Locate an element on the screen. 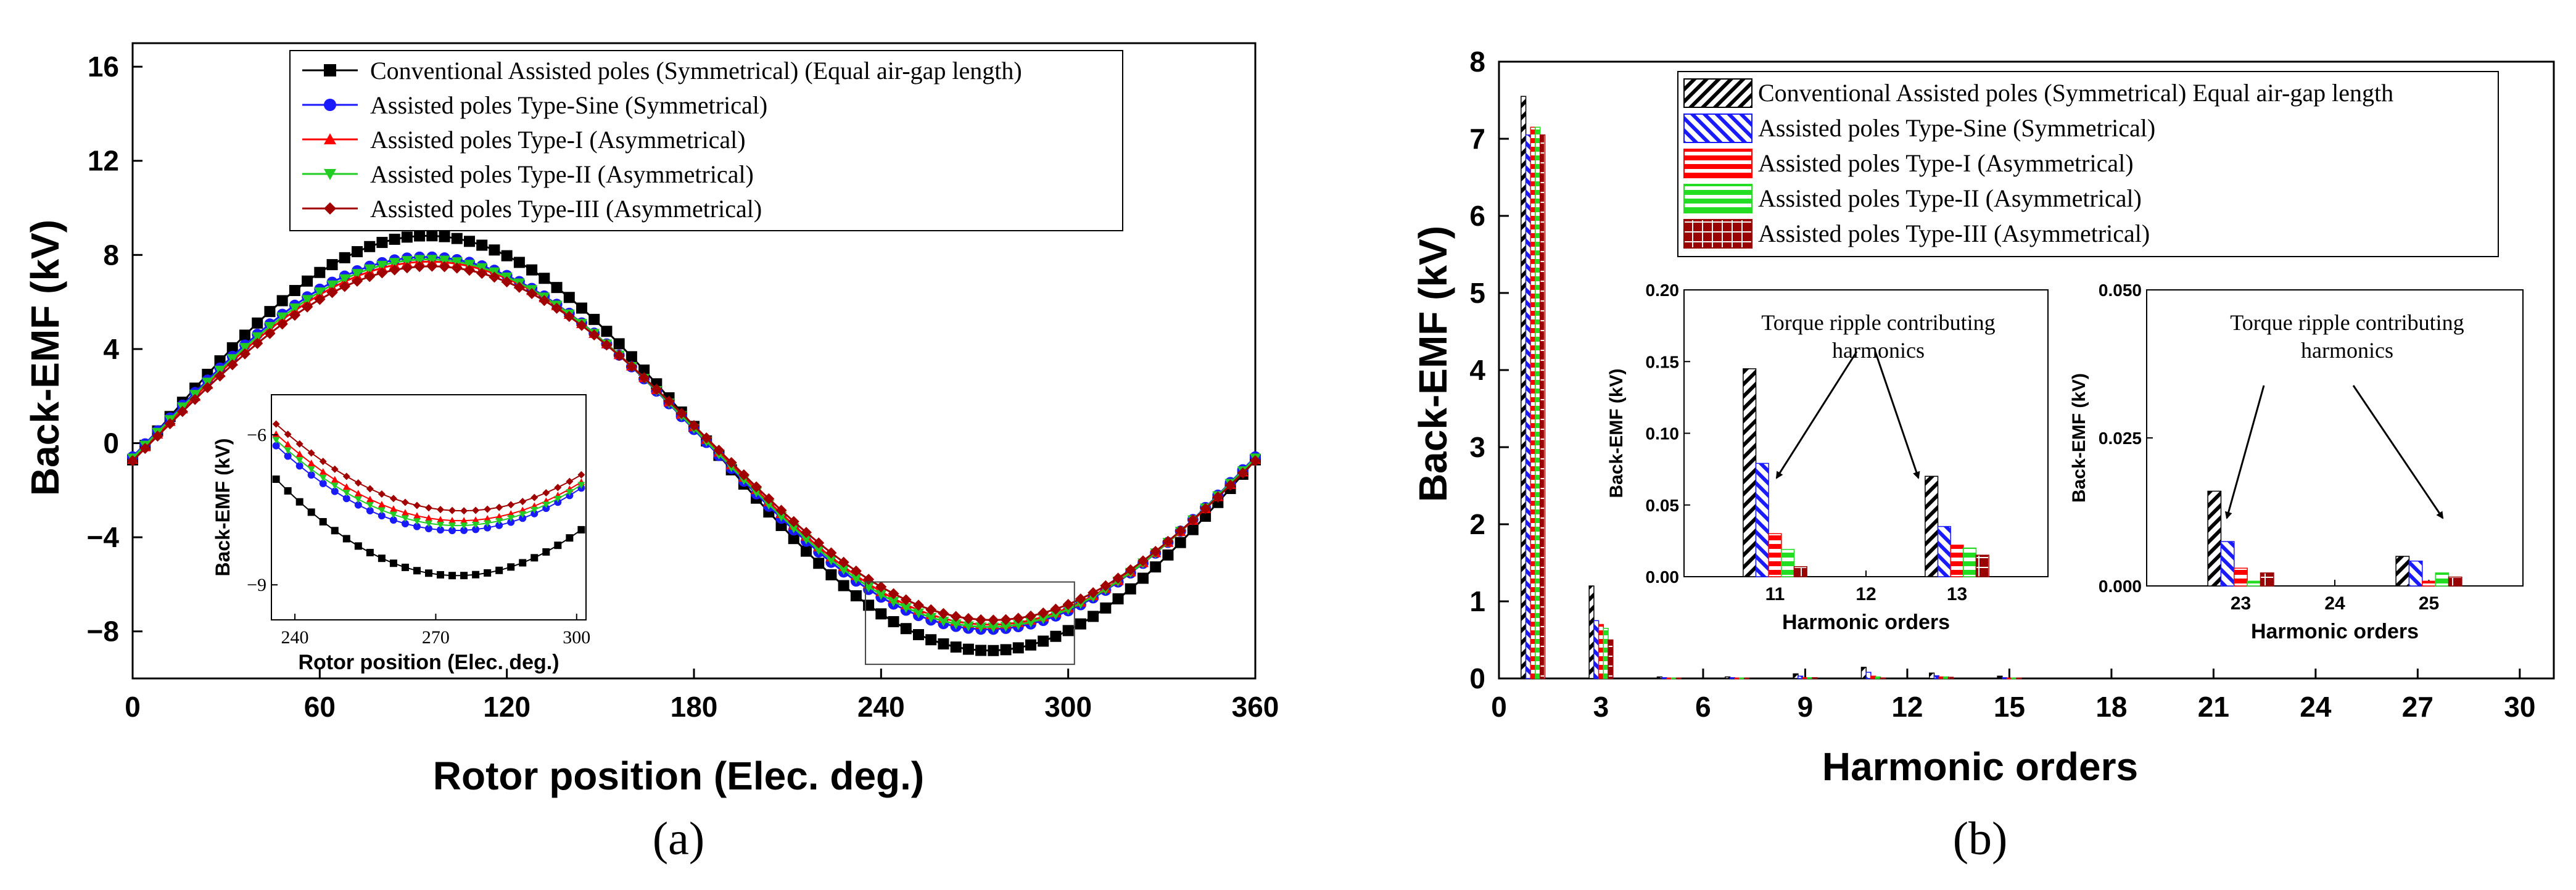 This screenshot has height=890, width=2576. chart-a-legend-label: Assisted poles Type-I (Asymmetrical) is located at coordinates (558, 140).